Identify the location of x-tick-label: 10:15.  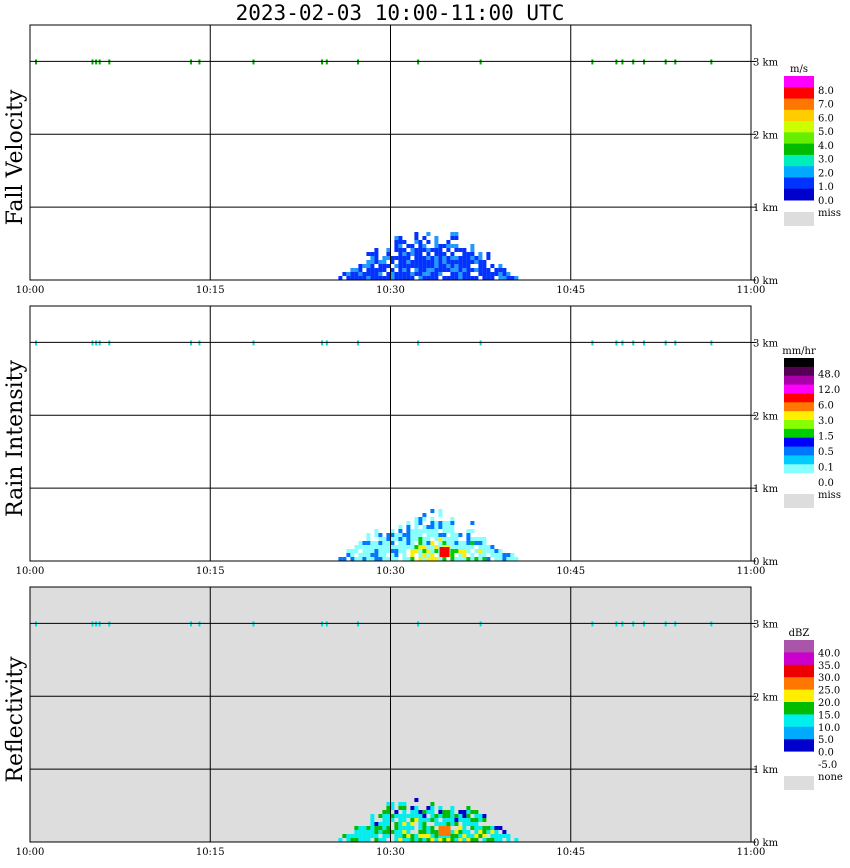
(210, 852).